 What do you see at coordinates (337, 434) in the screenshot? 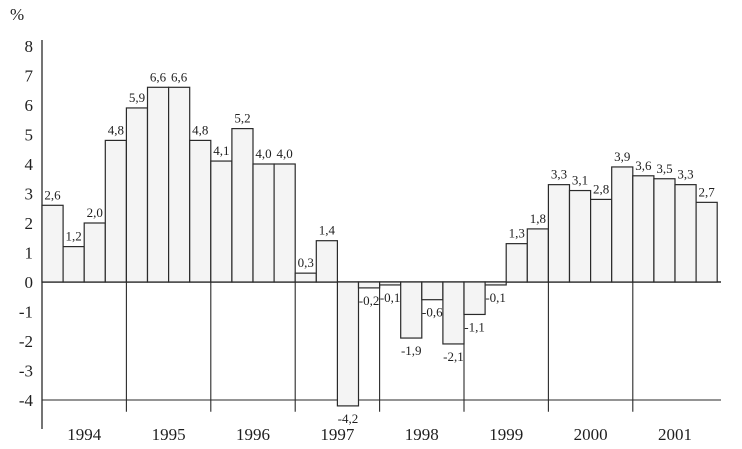
I see `x-year-label: 1997` at bounding box center [337, 434].